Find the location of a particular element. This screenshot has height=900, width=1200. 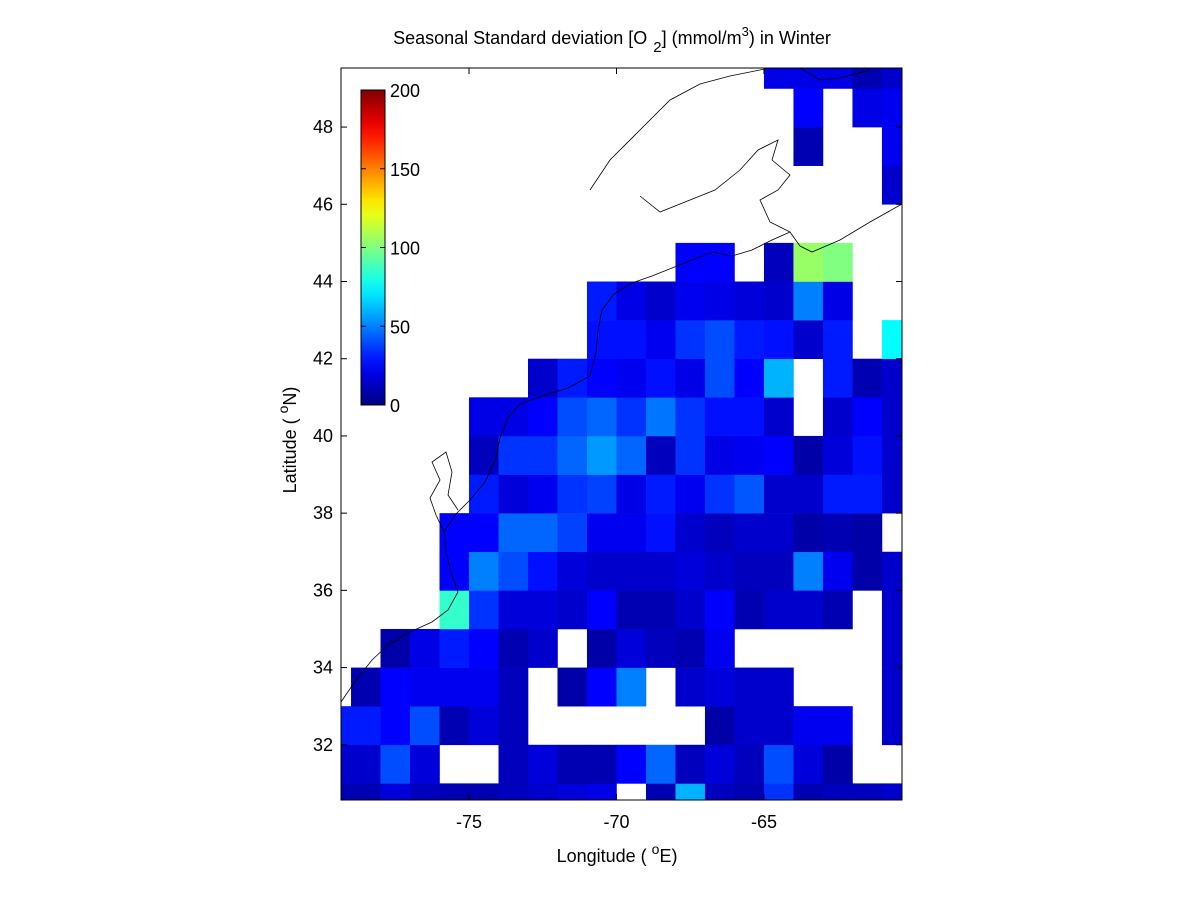

y-tick-label: 32 is located at coordinates (323, 745).